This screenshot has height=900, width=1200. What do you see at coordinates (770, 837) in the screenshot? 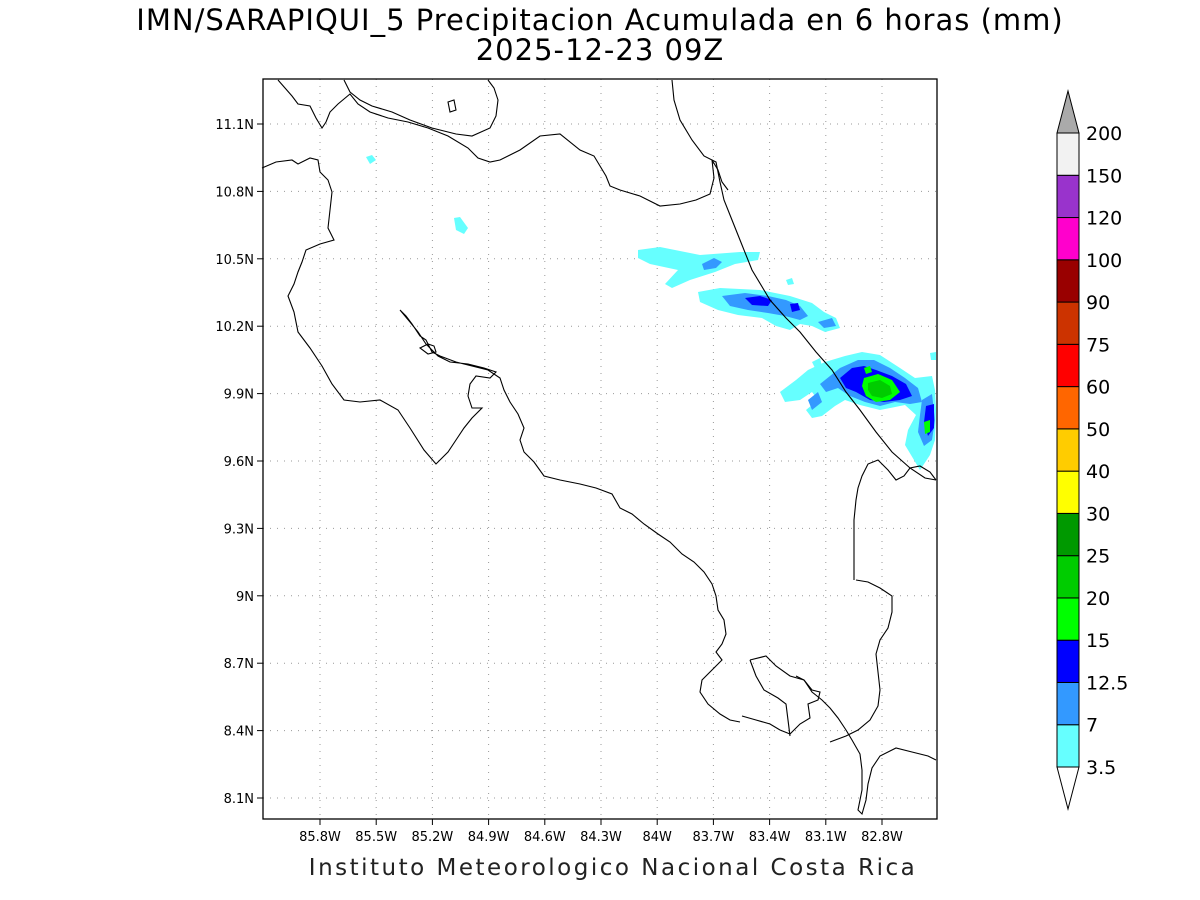
I see `x-tick-label: 83.4W` at bounding box center [770, 837].